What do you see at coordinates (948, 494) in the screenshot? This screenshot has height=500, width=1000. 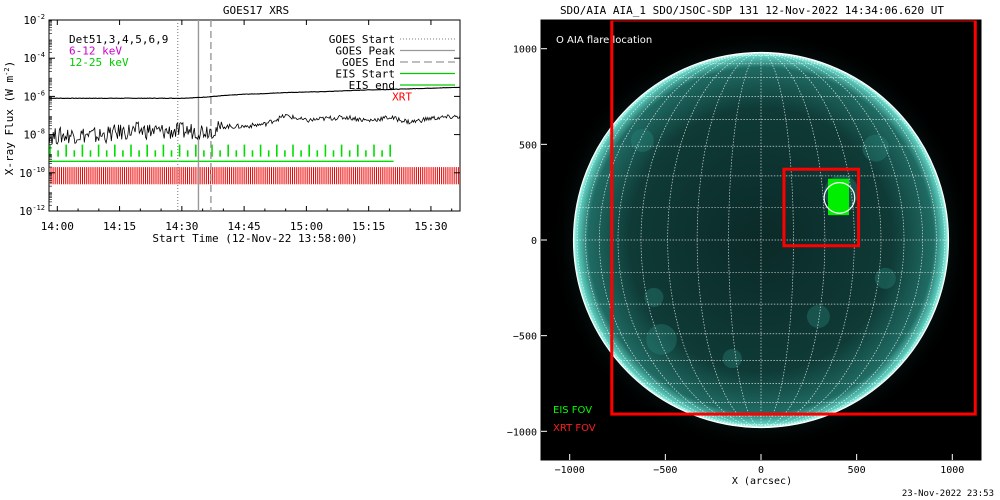 I see `timestamp: 23-Nov-2022 23:53` at bounding box center [948, 494].